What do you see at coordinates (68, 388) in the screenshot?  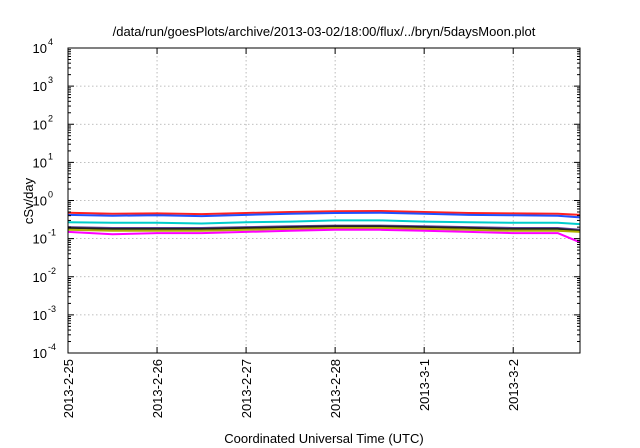 I see `x-tick-label: 2013-2-25` at bounding box center [68, 388].